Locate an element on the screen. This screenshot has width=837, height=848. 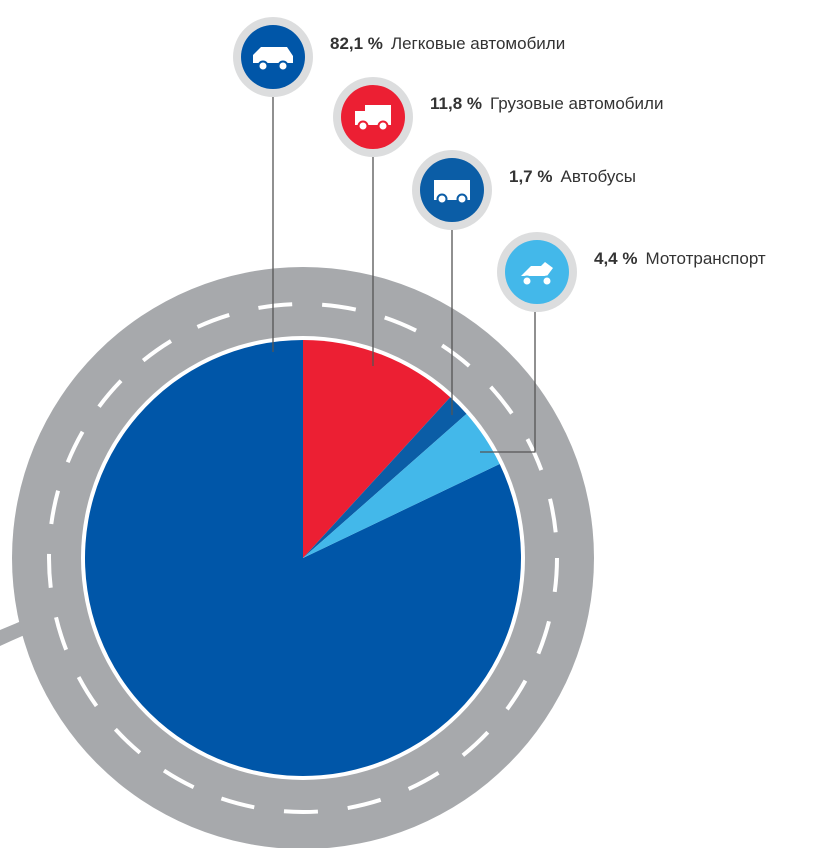
legend-entry: 1,7 % Автобусы is located at coordinates (572, 176).